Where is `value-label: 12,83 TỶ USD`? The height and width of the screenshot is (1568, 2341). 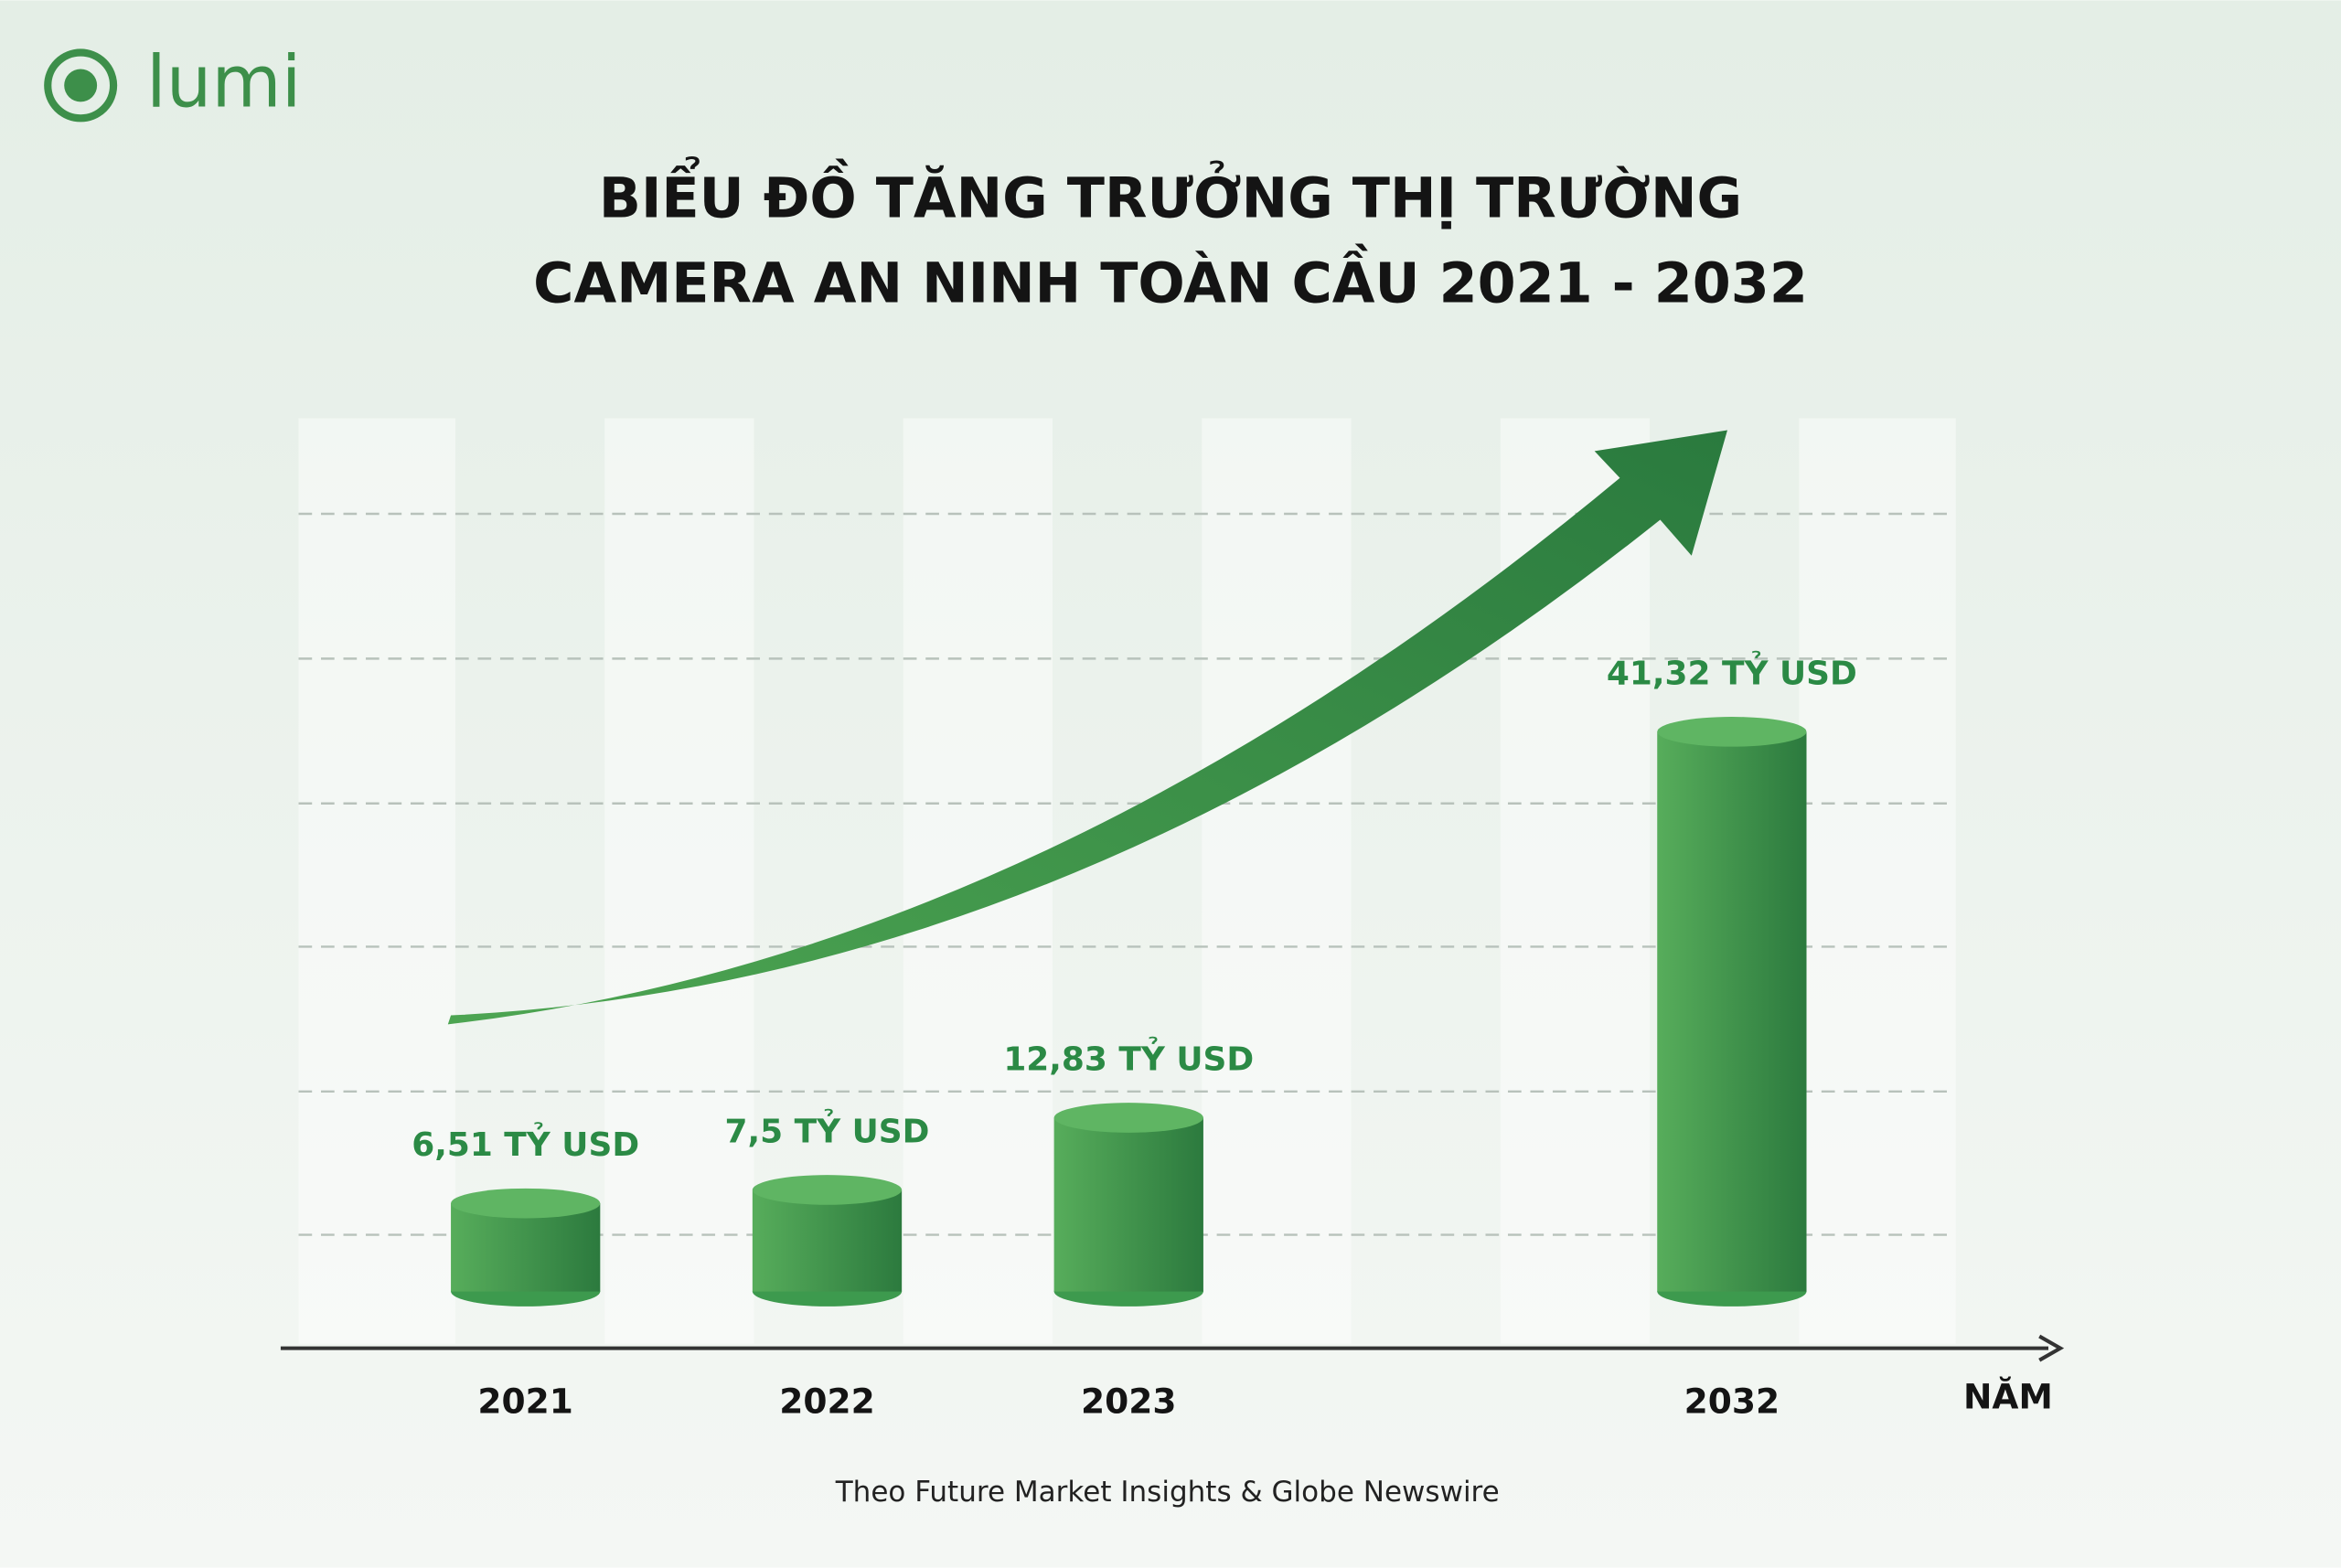 value-label: 12,83 TỶ USD is located at coordinates (1129, 1057).